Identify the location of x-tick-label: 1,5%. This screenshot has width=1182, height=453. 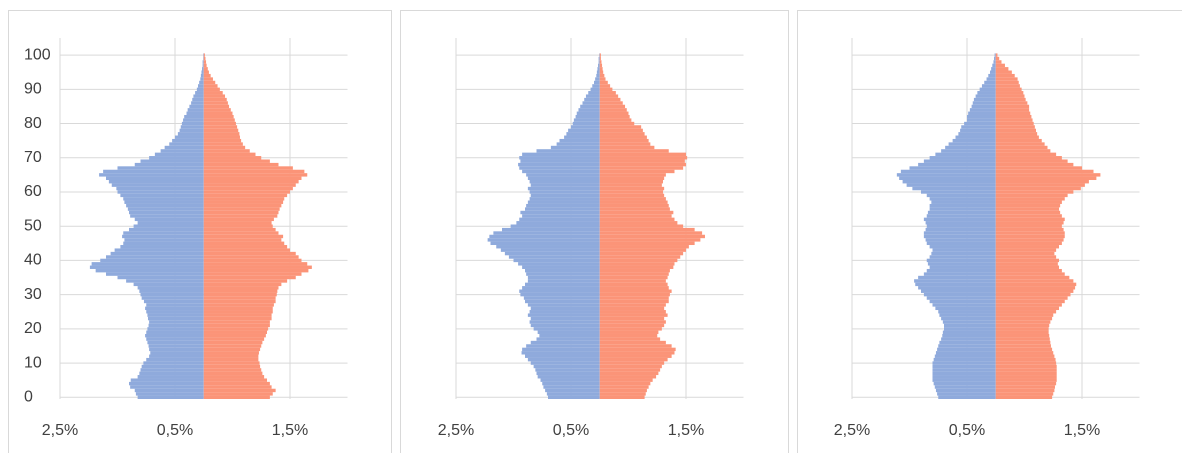
(686, 430).